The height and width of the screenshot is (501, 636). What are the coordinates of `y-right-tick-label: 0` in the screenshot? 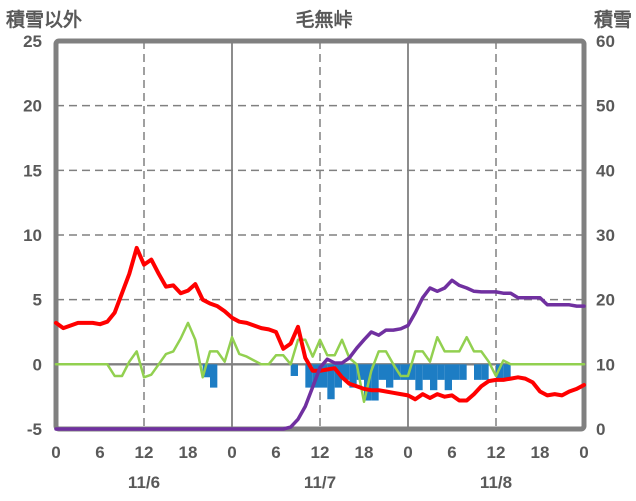 It's located at (600, 429).